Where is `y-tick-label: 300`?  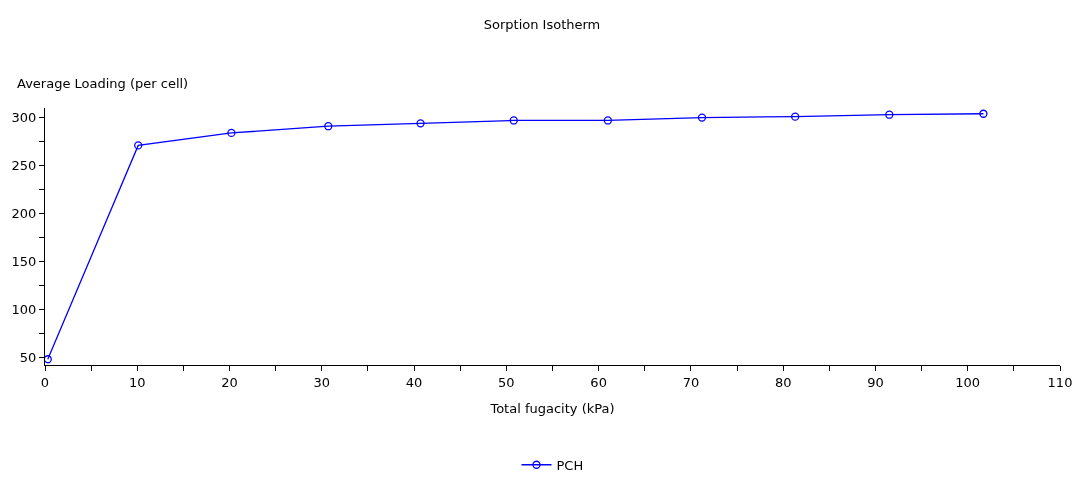
y-tick-label: 300 is located at coordinates (24, 118).